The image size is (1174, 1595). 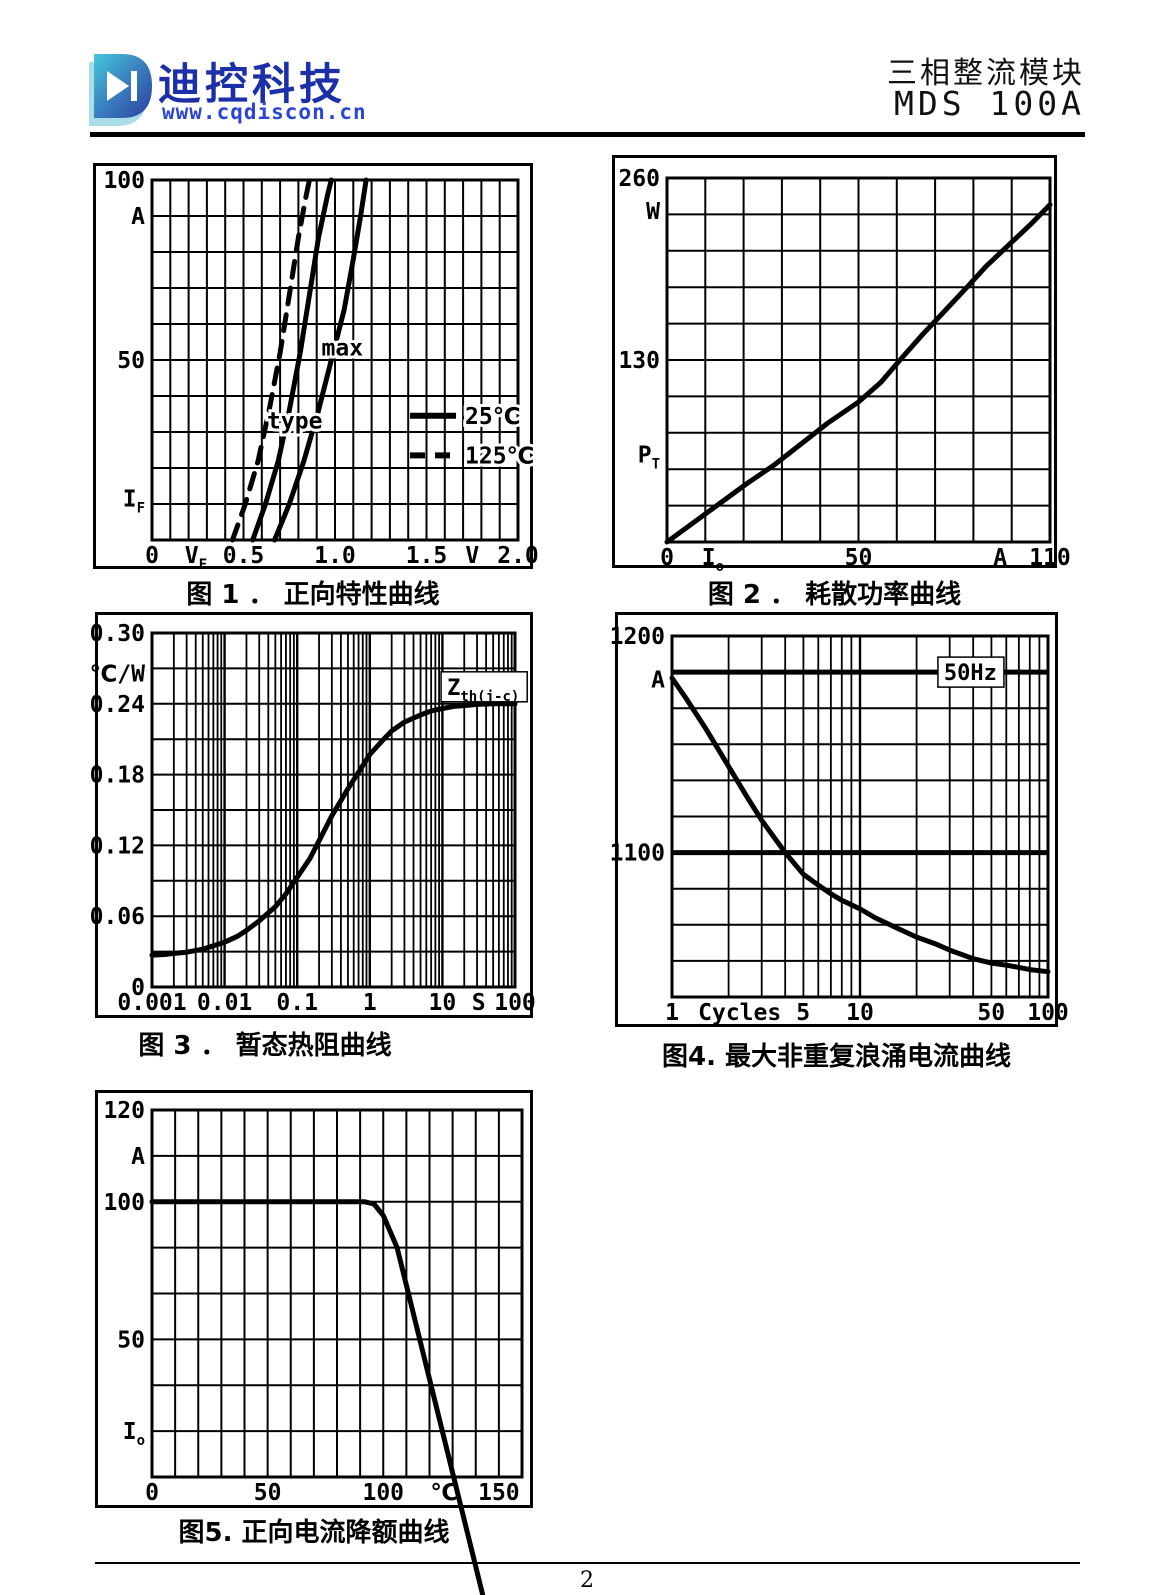 What do you see at coordinates (653, 212) in the screenshot?
I see `svg-text: W` at bounding box center [653, 212].